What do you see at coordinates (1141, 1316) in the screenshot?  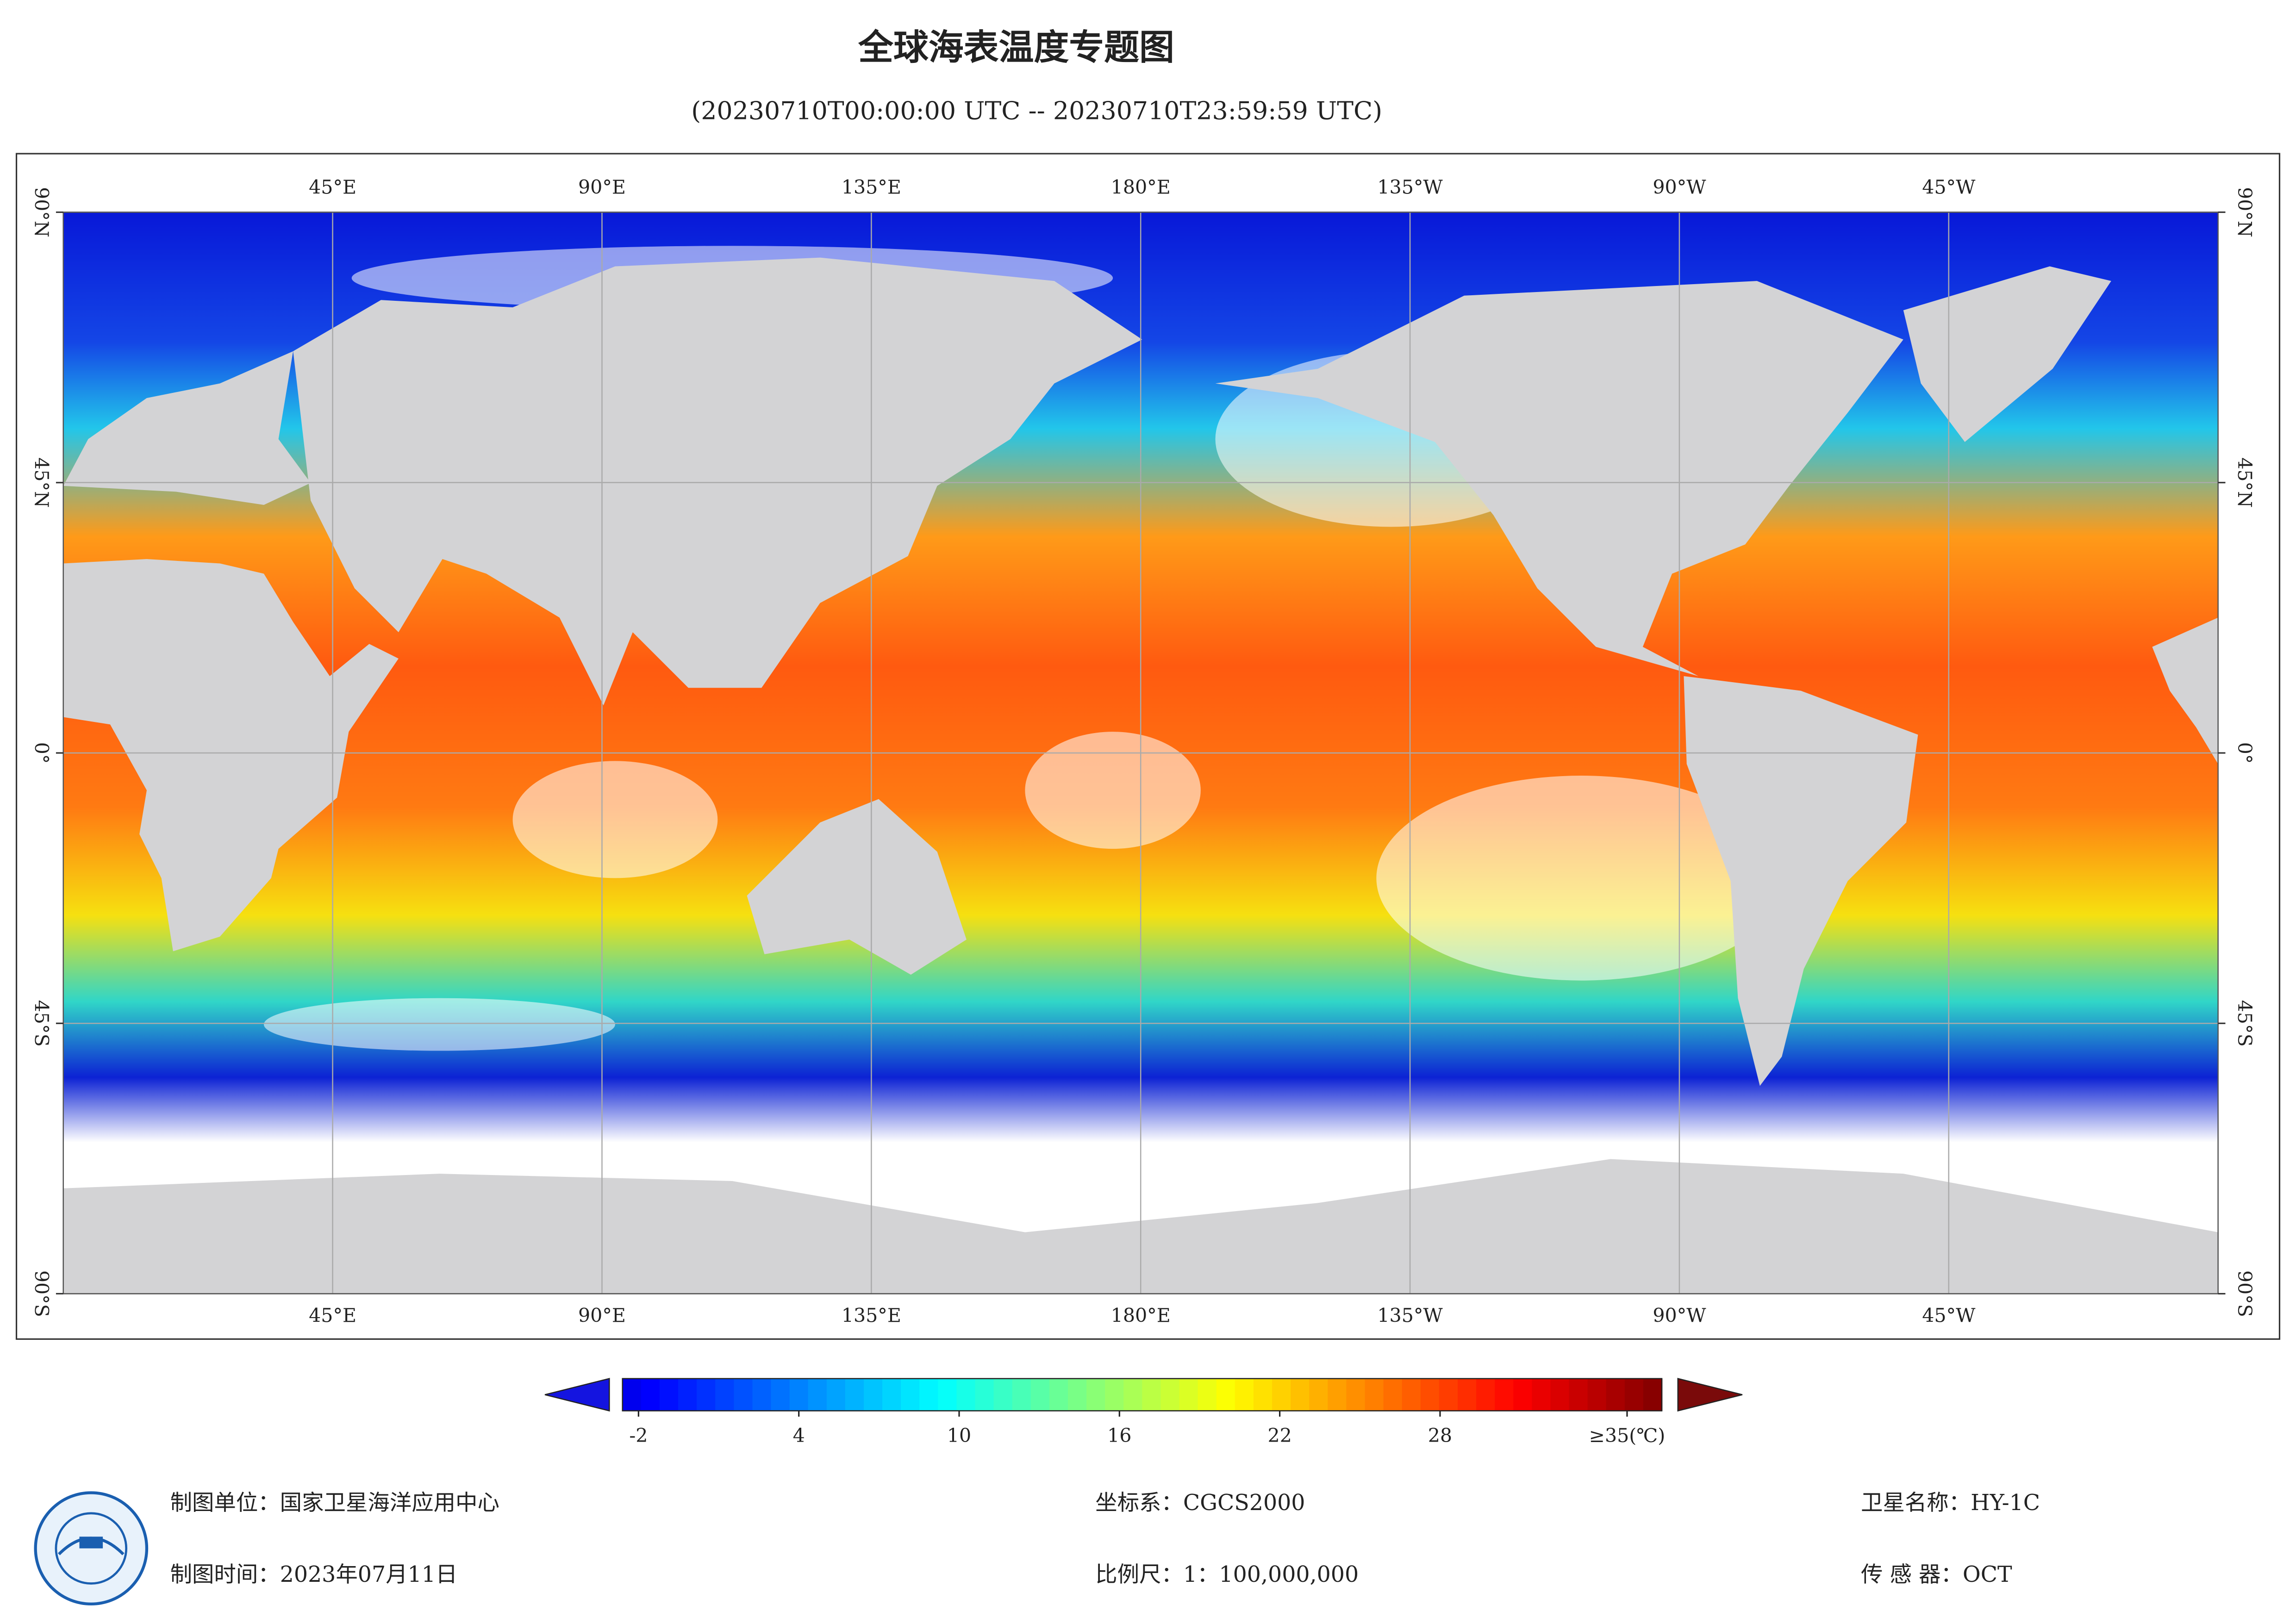 I see `lon-label-bottom: 180°E` at bounding box center [1141, 1316].